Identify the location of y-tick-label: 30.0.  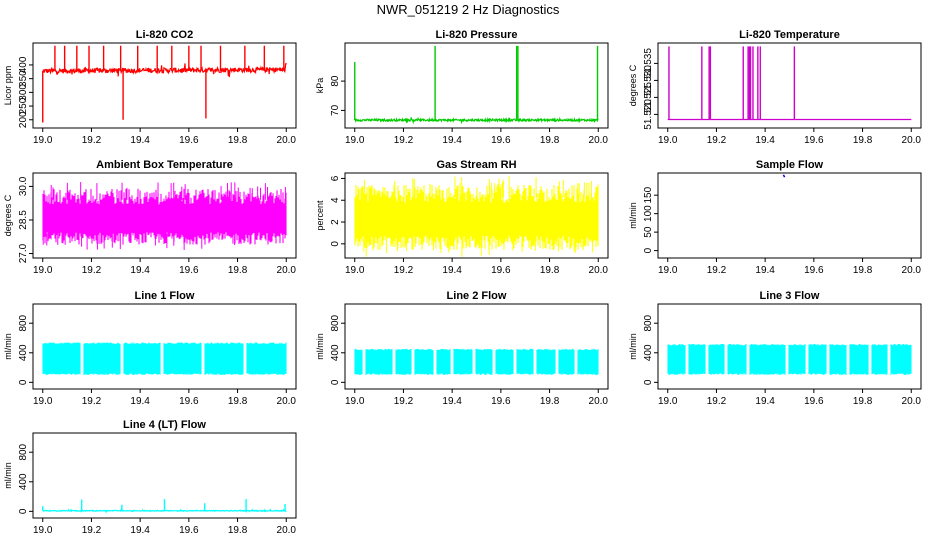
(23, 186).